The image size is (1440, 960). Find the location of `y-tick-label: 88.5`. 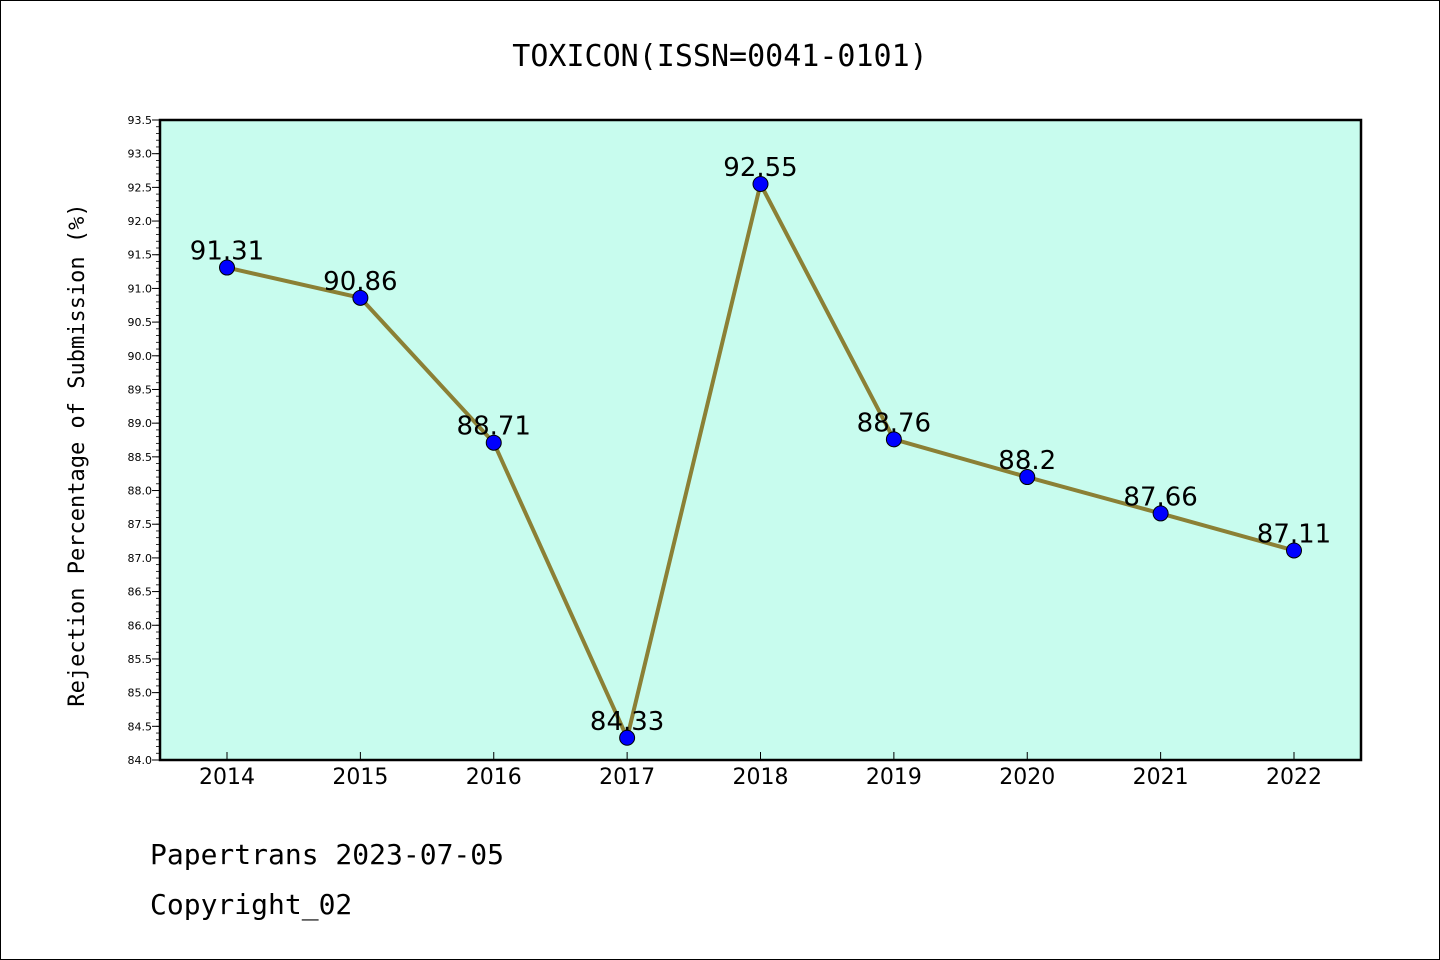

y-tick-label: 88.5 is located at coordinates (140, 457).